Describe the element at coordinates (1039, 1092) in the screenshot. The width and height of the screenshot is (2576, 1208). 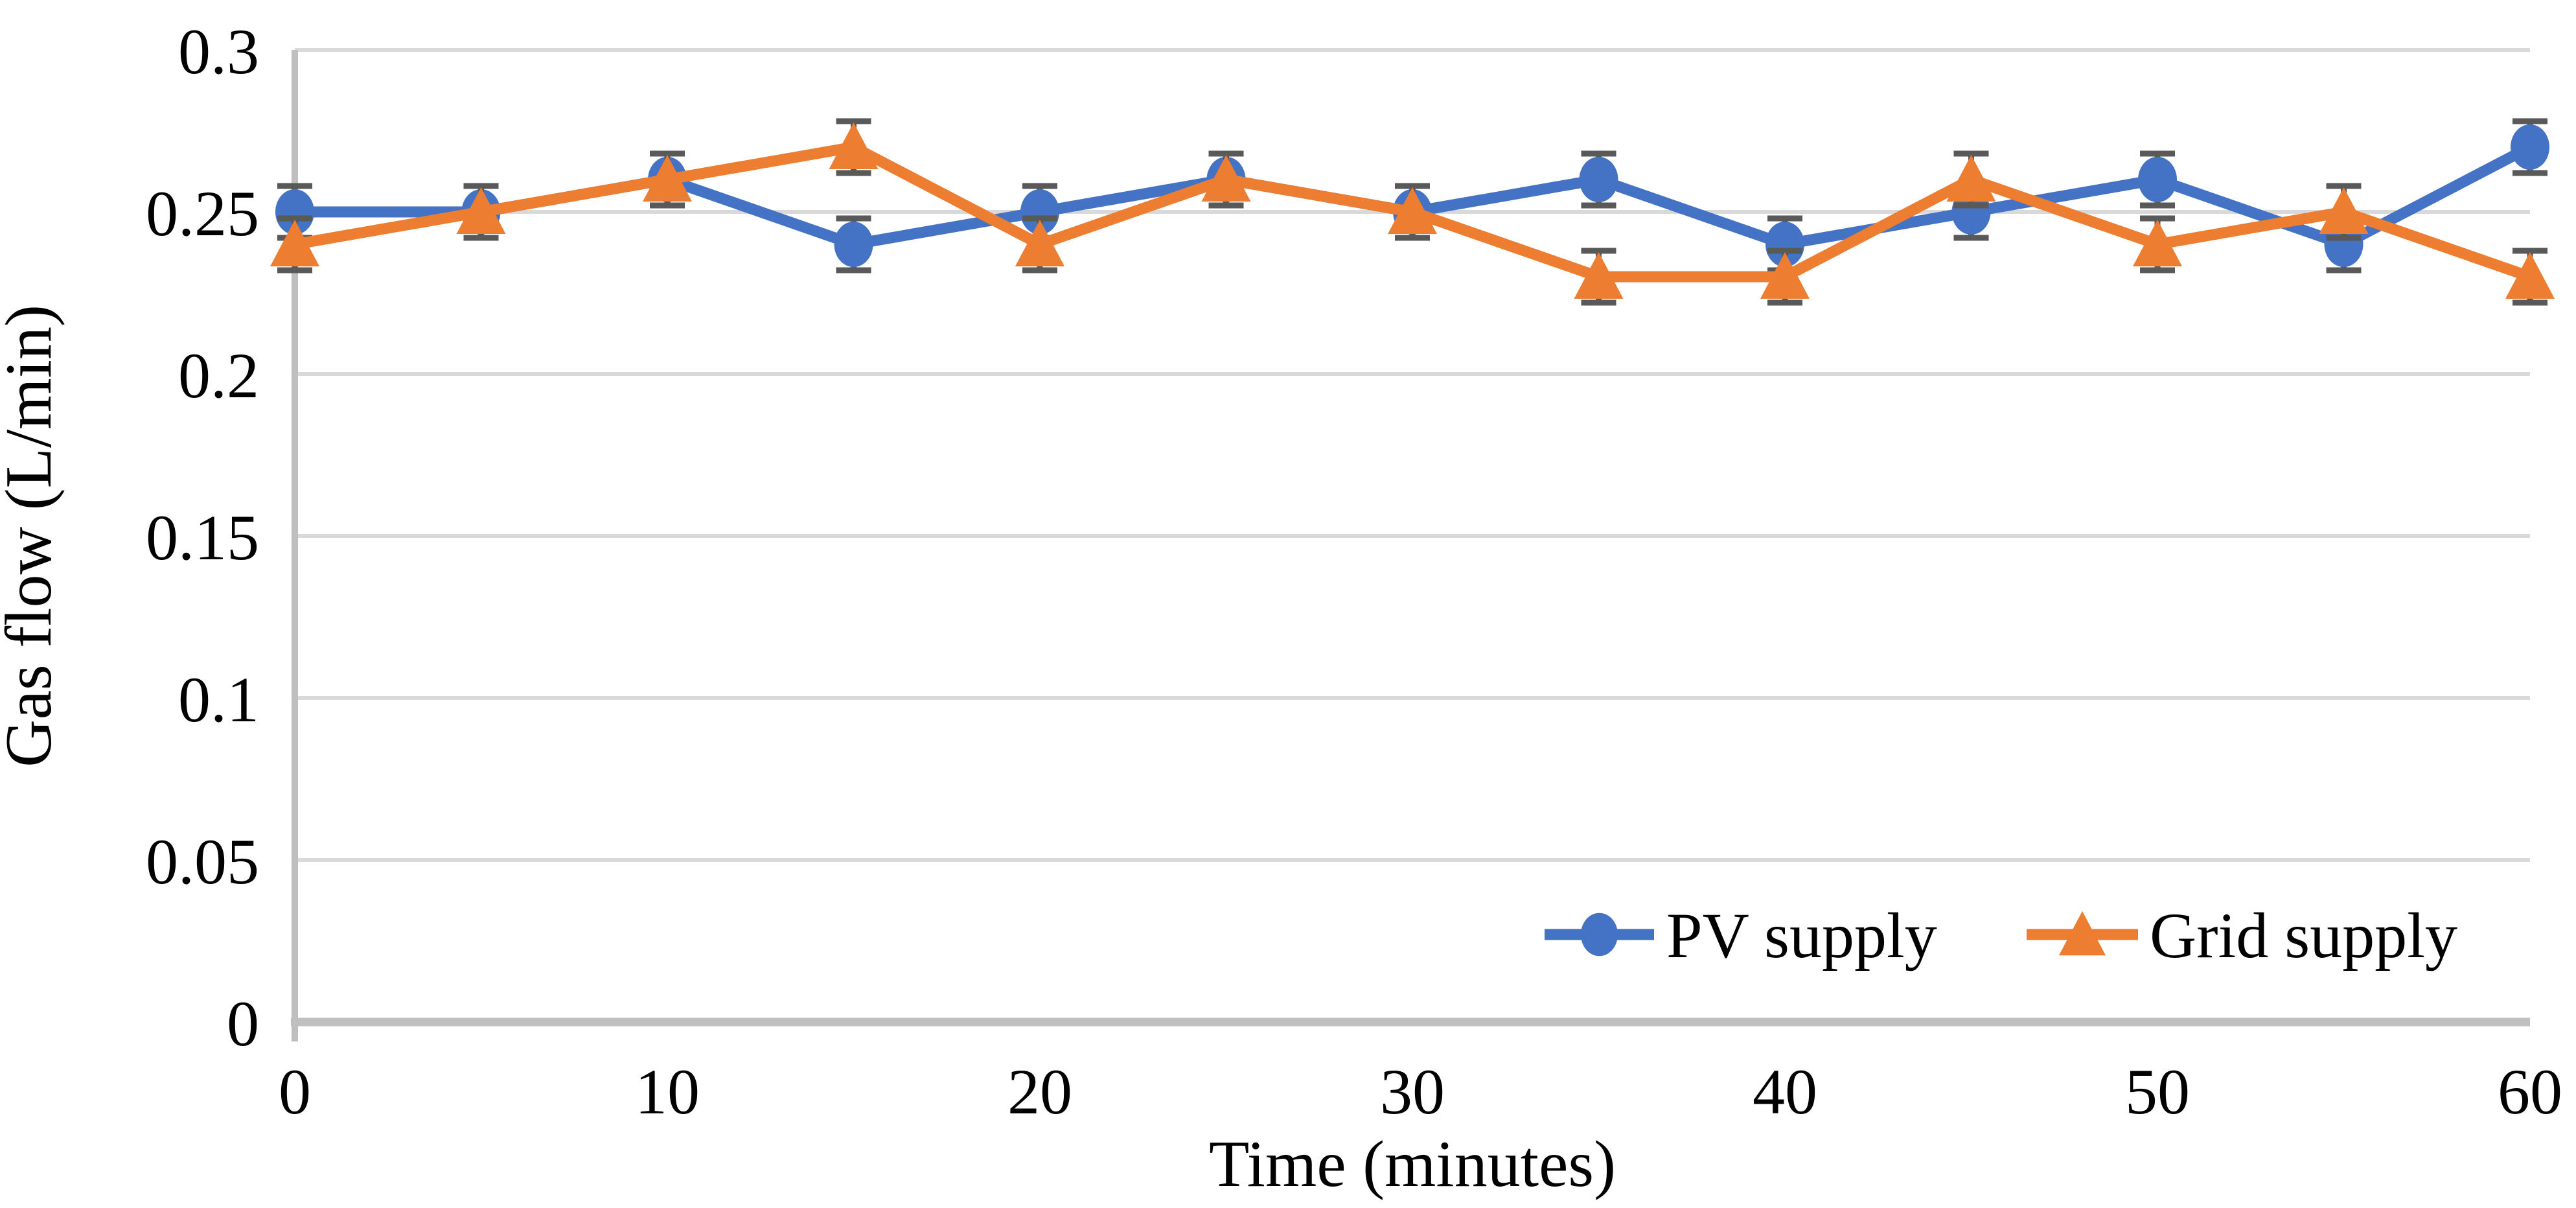
I see `x-tick-label: 20` at that location.